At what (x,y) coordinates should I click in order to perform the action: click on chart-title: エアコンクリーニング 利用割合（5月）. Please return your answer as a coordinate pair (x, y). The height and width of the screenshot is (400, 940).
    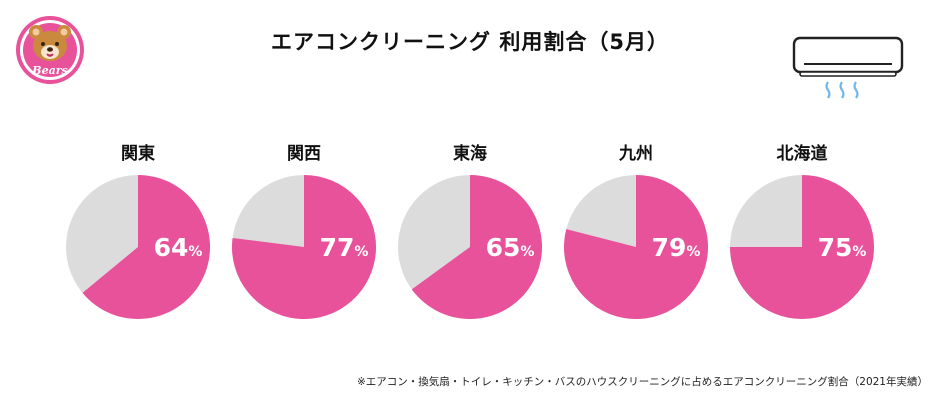
    Looking at the image, I should click on (470, 42).